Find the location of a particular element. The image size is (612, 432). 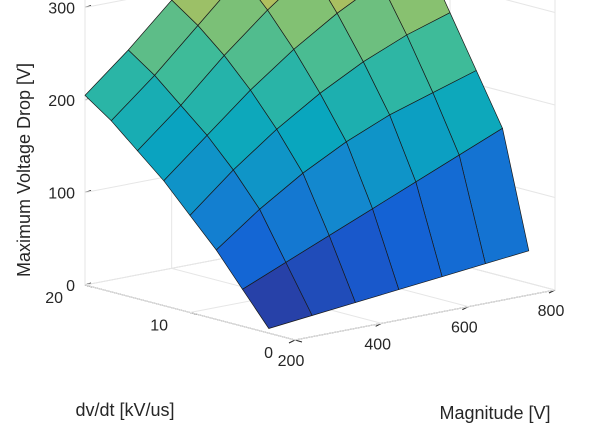

y-tick-mark is located at coordinates (298, 341).